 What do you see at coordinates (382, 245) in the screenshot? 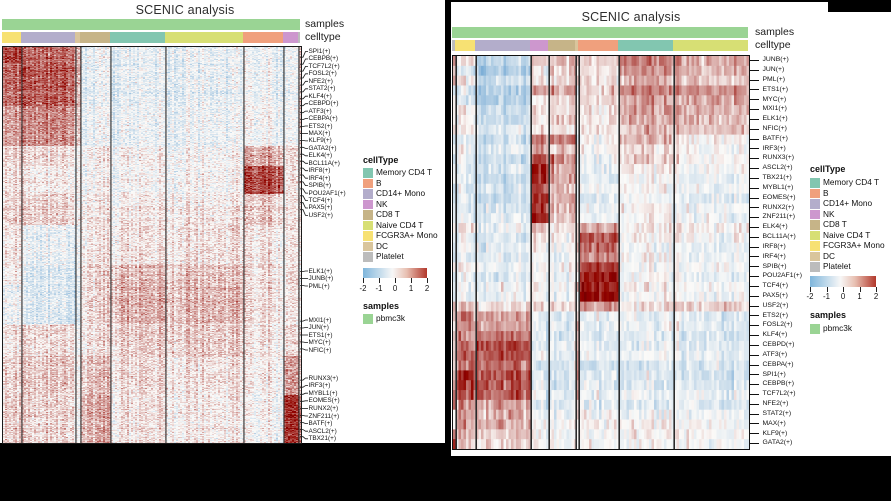
I see `legend-item-label: DC` at bounding box center [382, 245].